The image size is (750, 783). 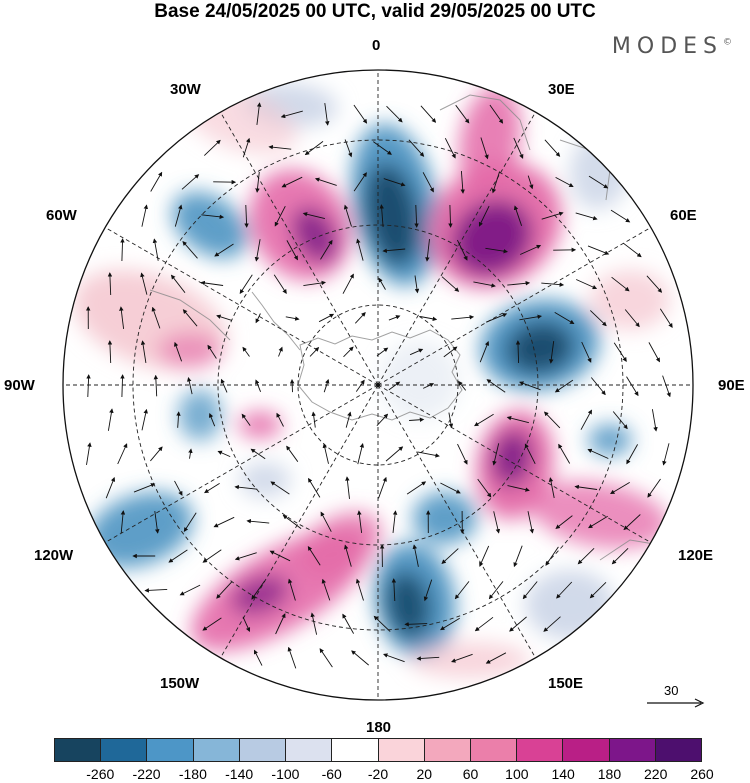 What do you see at coordinates (683, 215) in the screenshot?
I see `lon-label-60e: 60E` at bounding box center [683, 215].